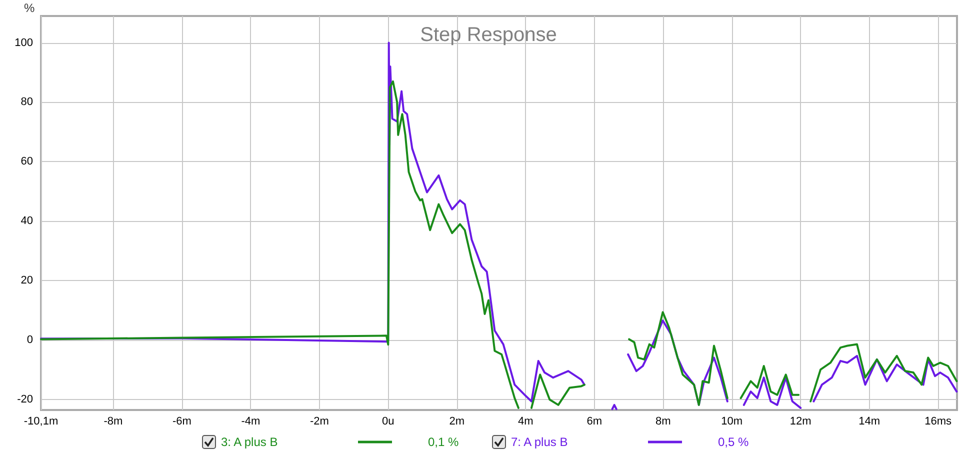 Image resolution: width=977 pixels, height=457 pixels. What do you see at coordinates (388, 422) in the screenshot?
I see `x-tick-label: 0u` at bounding box center [388, 422].